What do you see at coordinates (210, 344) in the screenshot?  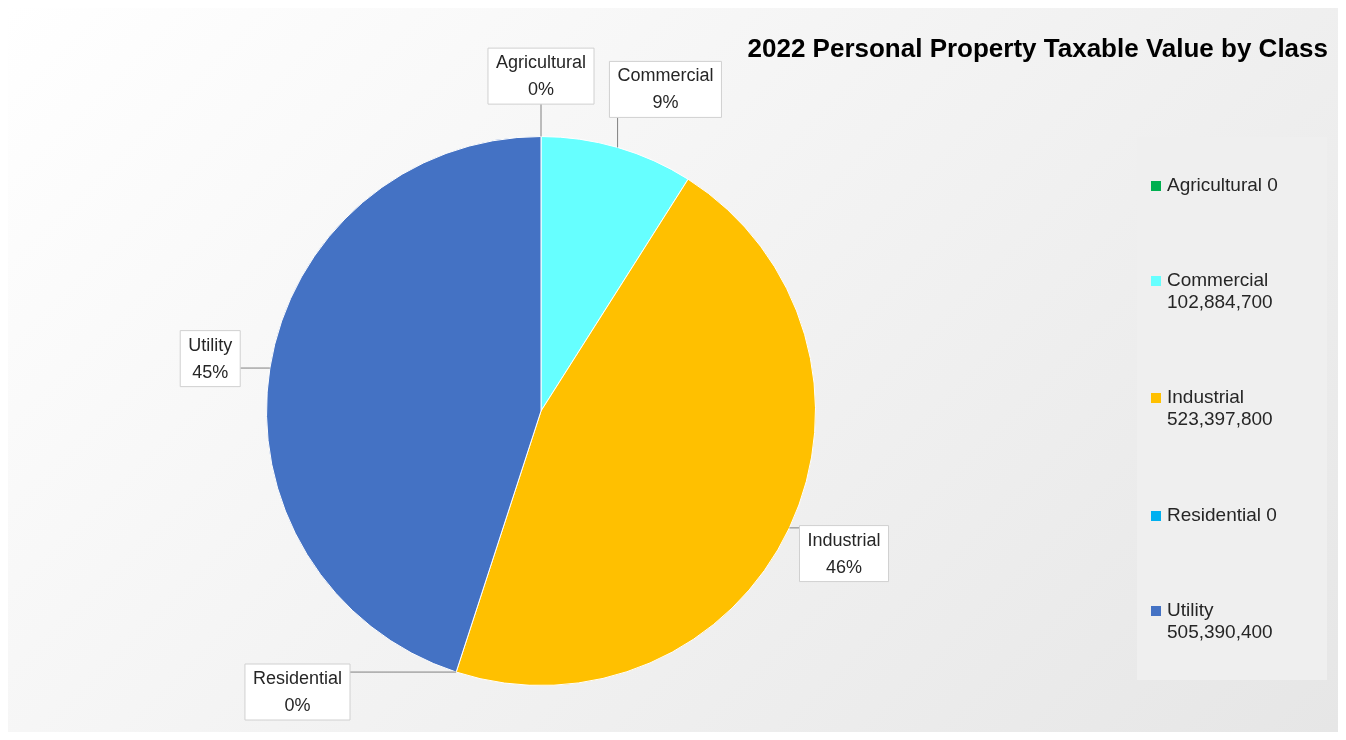 I see `slice-label: Utility` at bounding box center [210, 344].